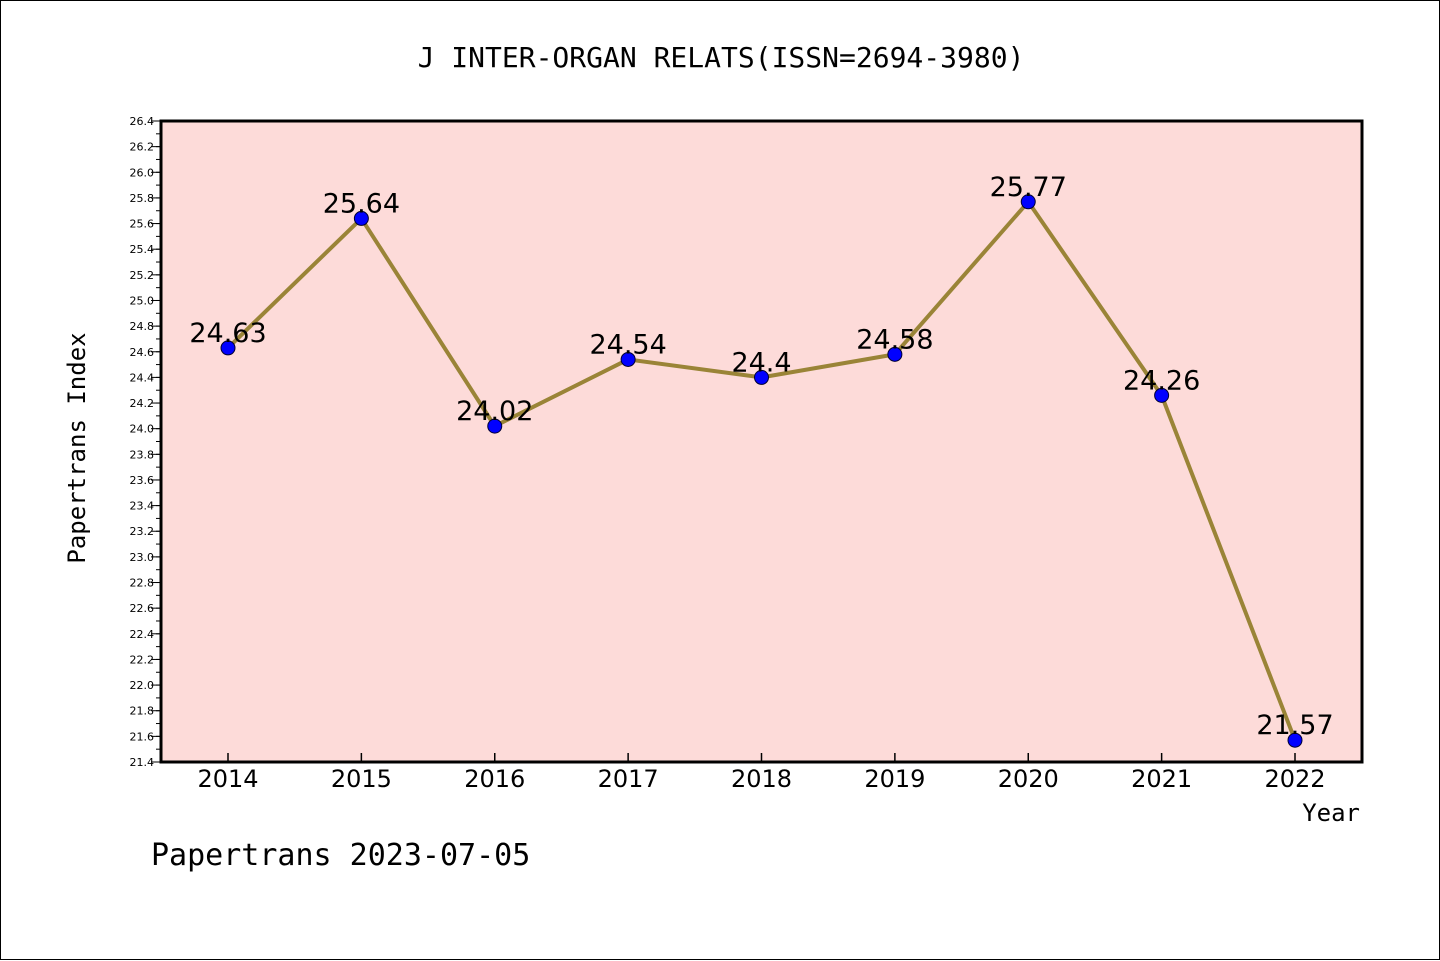 The image size is (1440, 961). What do you see at coordinates (627, 344) in the screenshot?
I see `data-label: 24.54` at bounding box center [627, 344].